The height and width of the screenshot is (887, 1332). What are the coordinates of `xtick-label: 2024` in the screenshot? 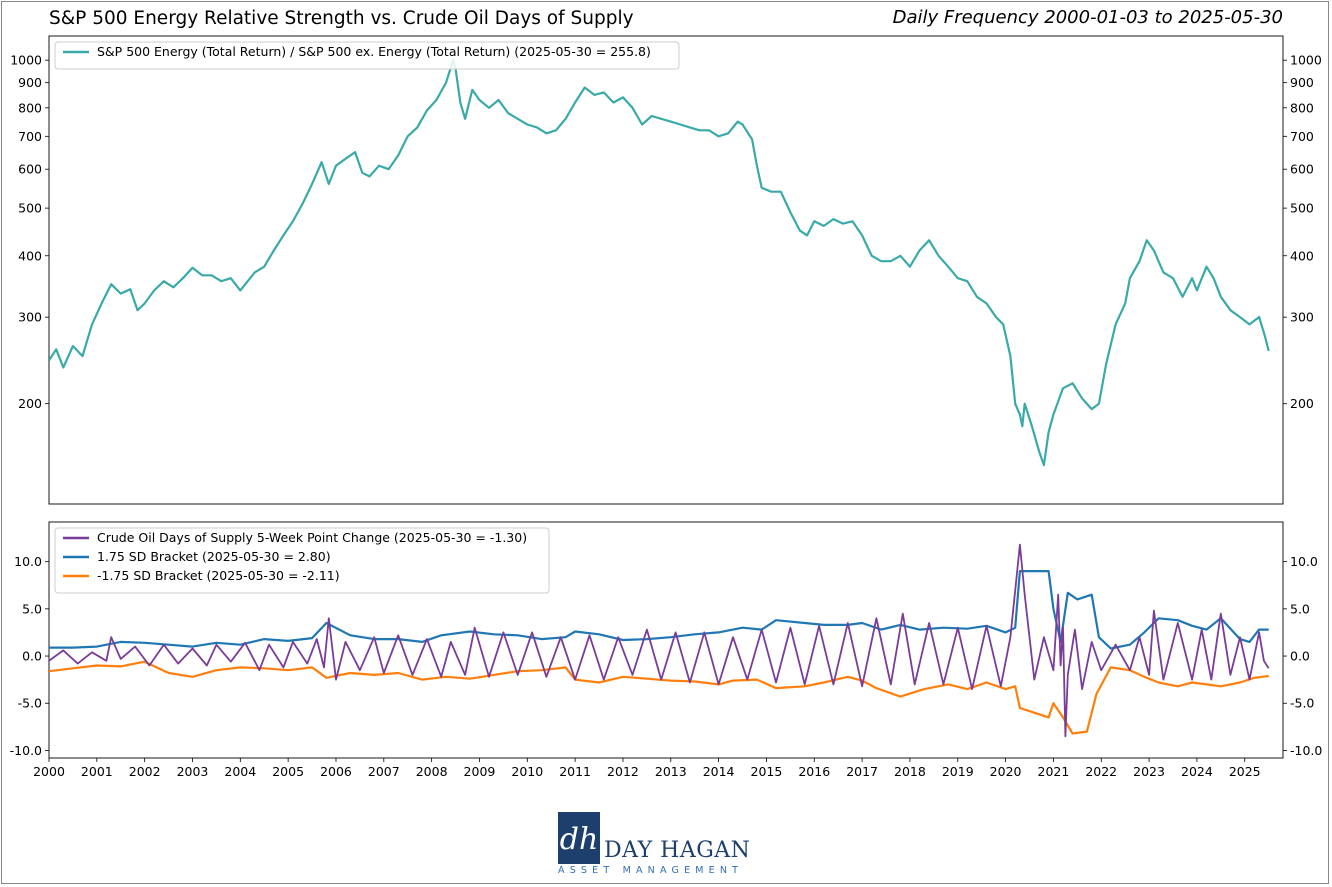 It's located at (1197, 771).